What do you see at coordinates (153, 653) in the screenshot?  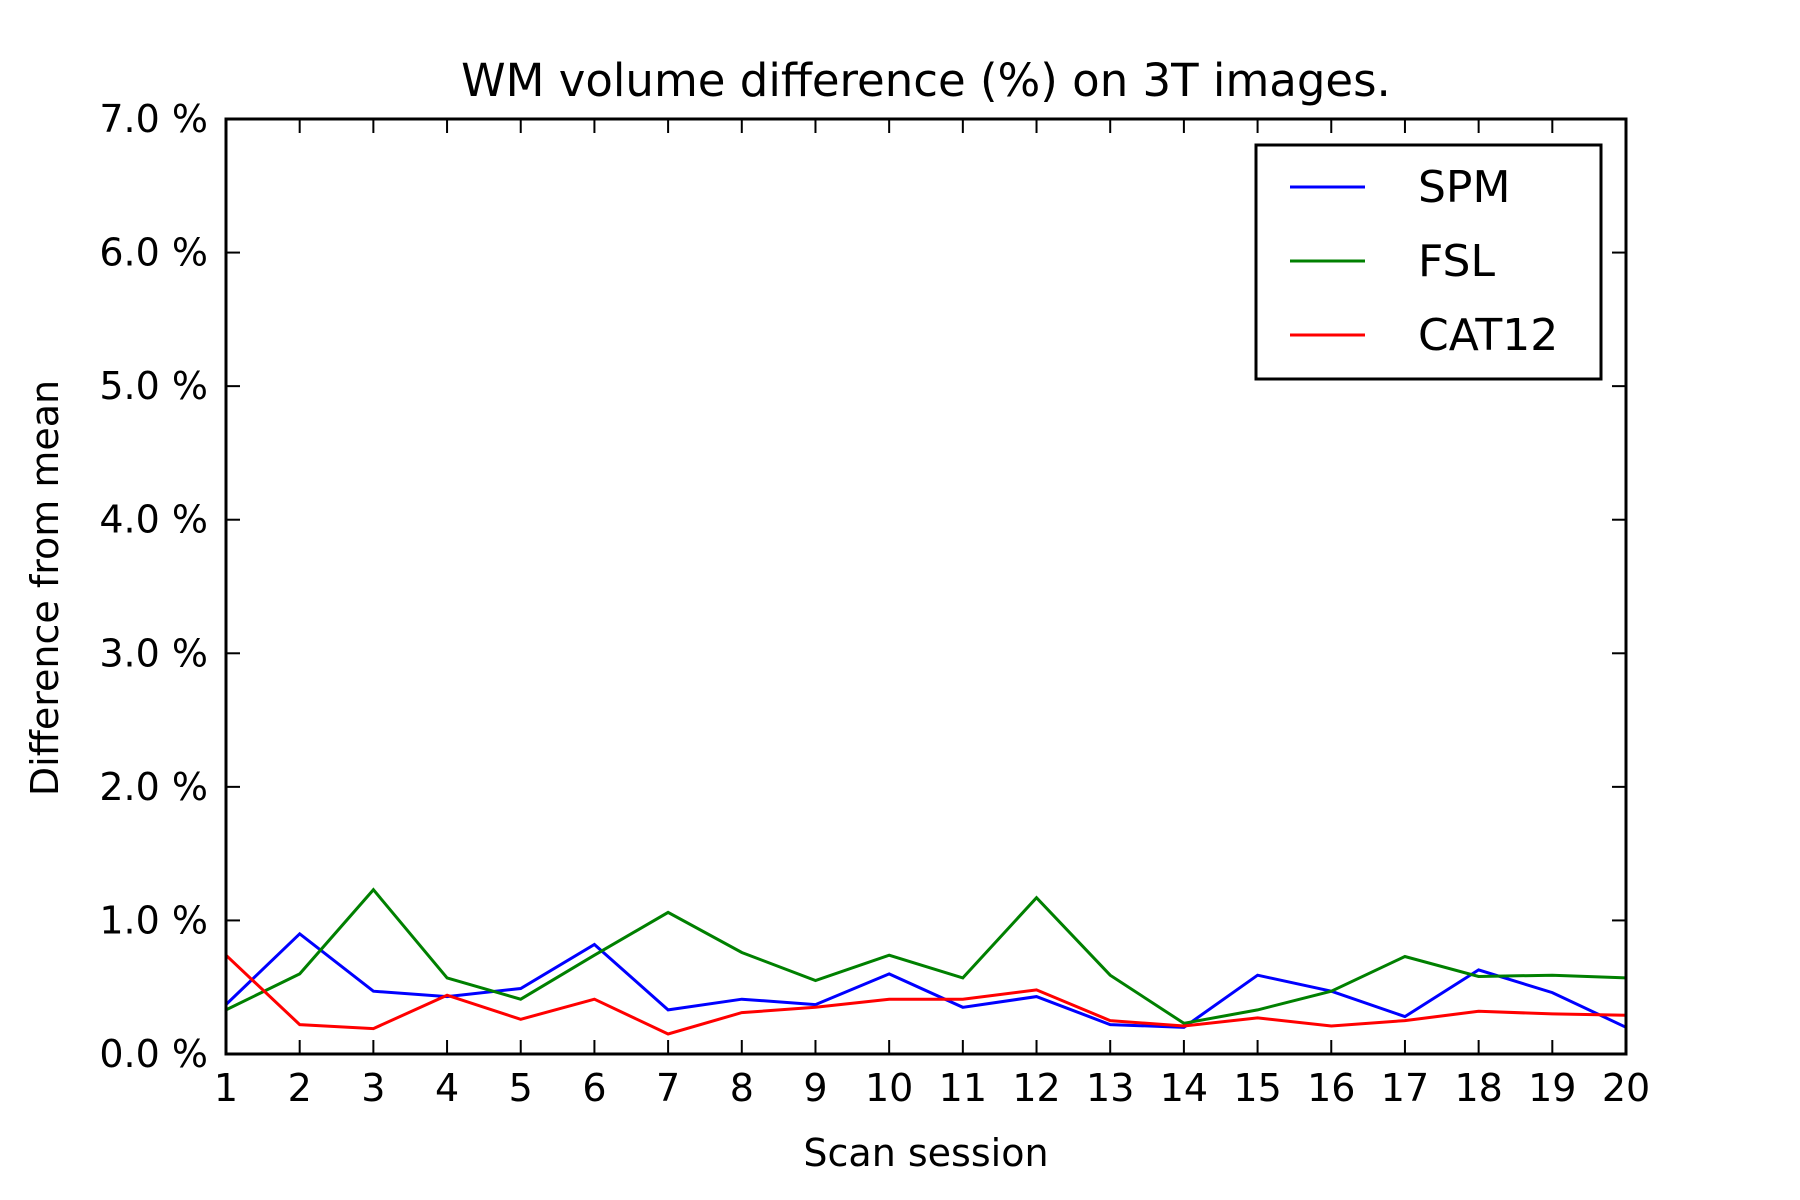 I see `y-tick-label: 3.0 %` at bounding box center [153, 653].